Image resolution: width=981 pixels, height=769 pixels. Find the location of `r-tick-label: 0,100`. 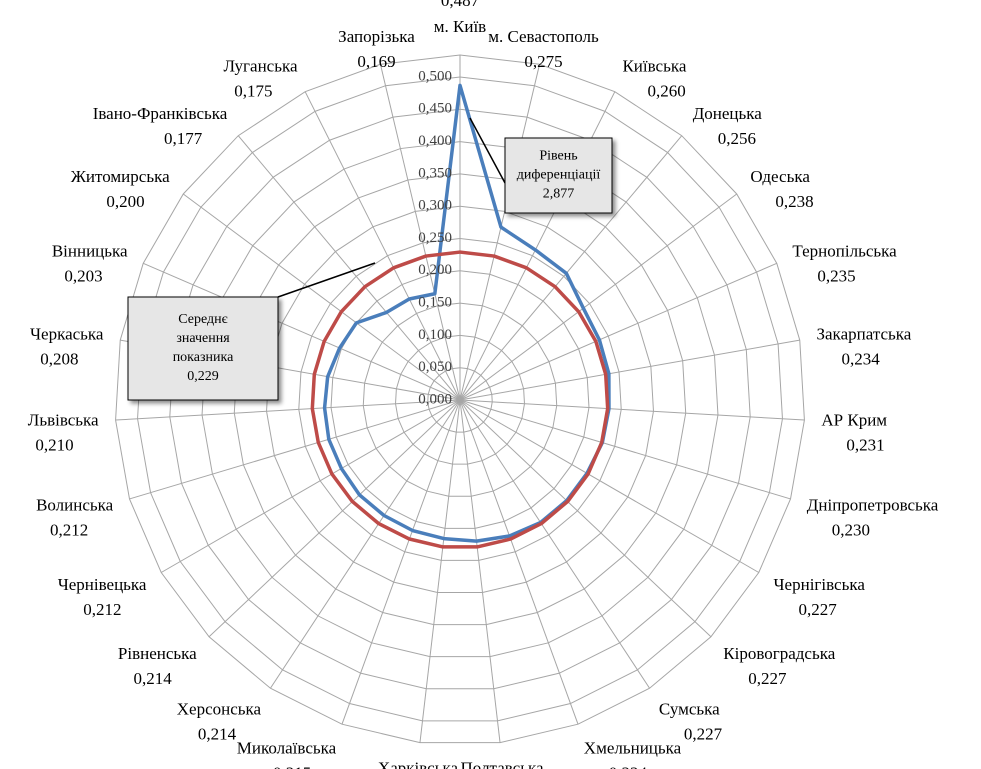

r-tick-label: 0,100 is located at coordinates (435, 335).